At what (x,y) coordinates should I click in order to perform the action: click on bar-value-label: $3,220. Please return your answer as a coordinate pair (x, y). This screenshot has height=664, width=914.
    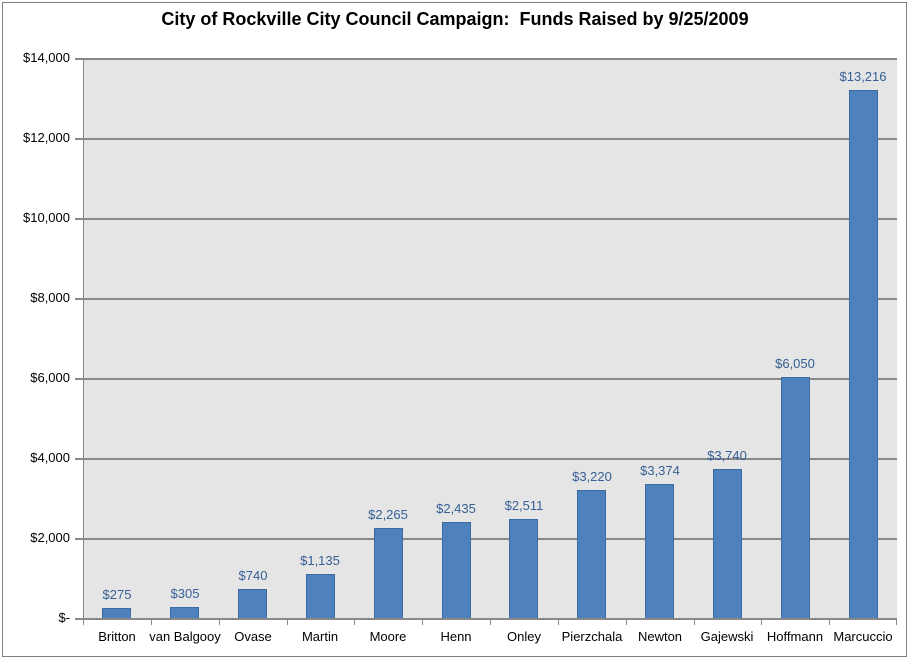
    Looking at the image, I should click on (592, 476).